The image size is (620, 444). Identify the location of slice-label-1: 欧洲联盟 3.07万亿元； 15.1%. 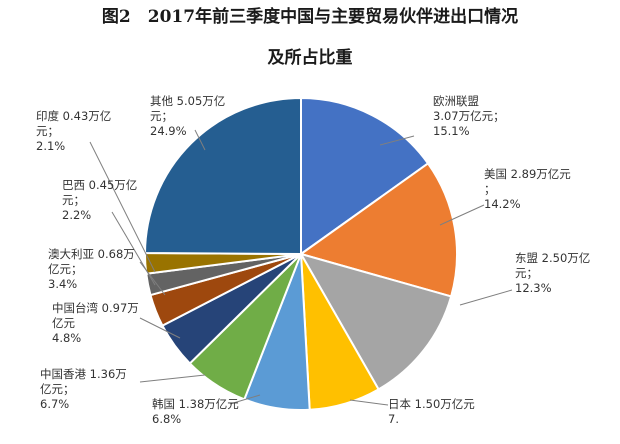
(469, 116).